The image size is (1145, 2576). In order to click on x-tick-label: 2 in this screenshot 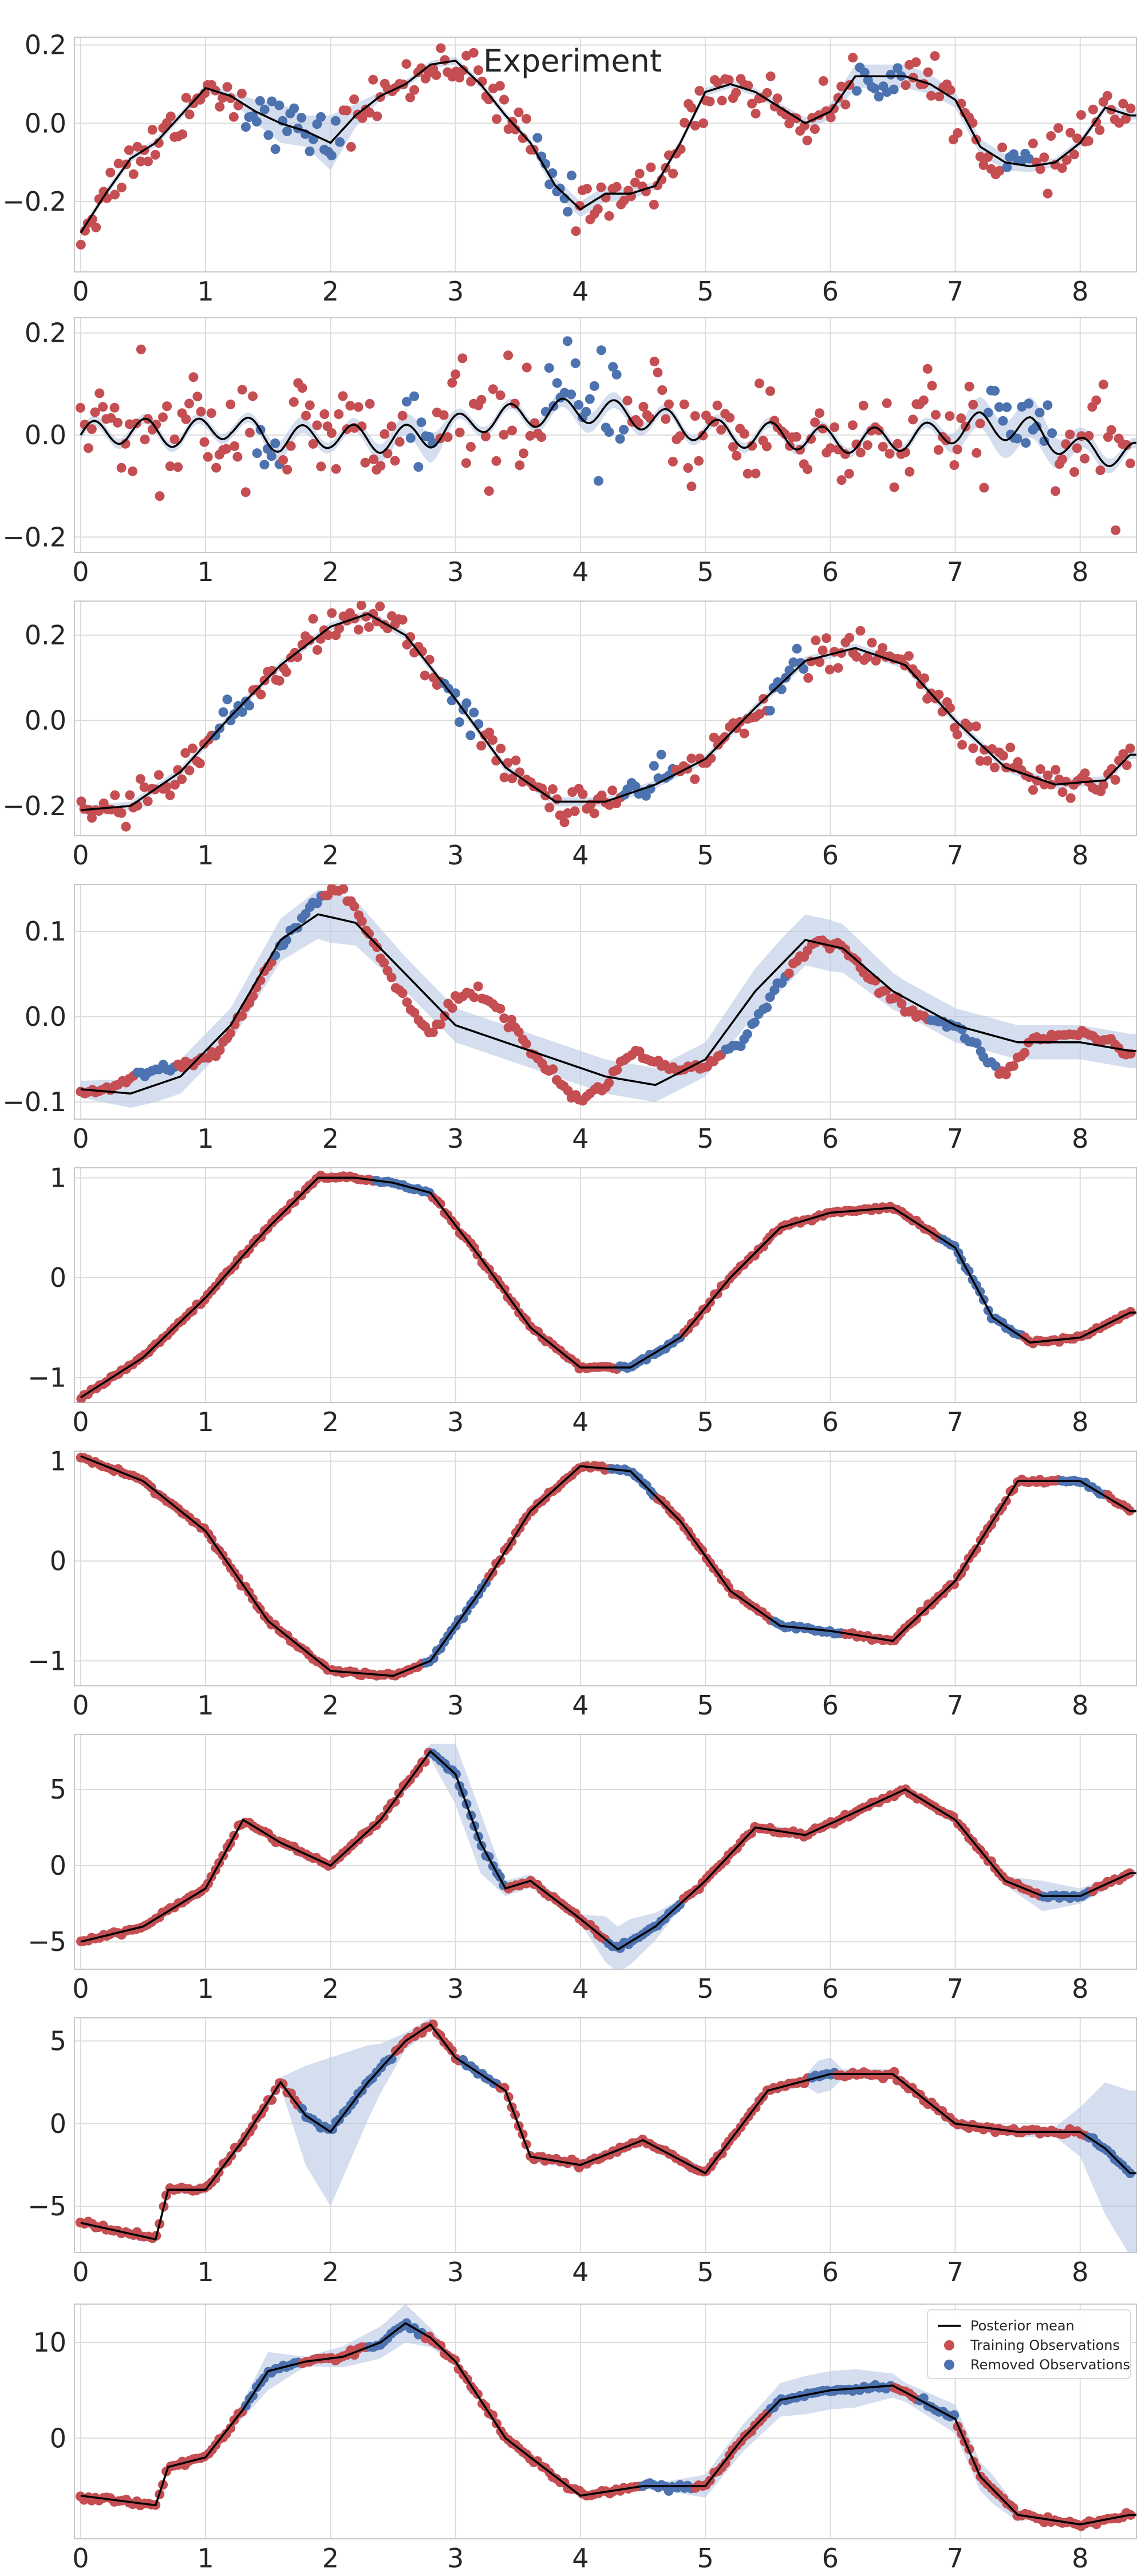, I will do `click(331, 2272)`.